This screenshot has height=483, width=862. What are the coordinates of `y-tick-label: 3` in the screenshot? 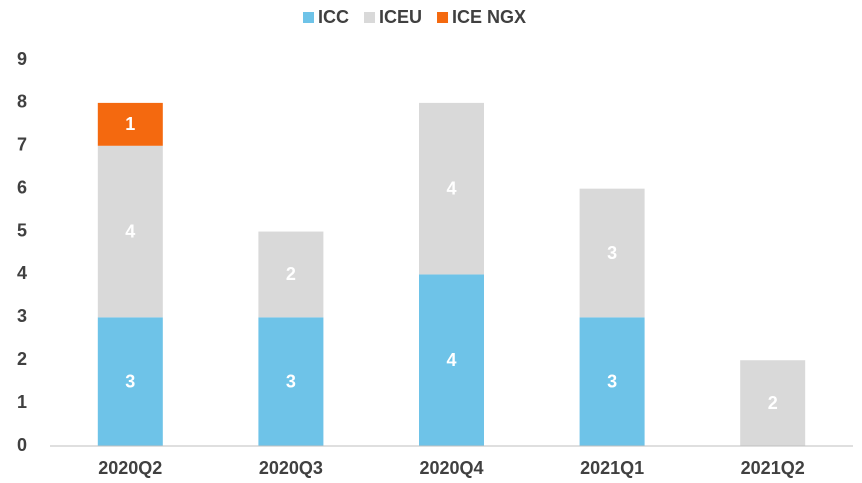 It's located at (22, 316).